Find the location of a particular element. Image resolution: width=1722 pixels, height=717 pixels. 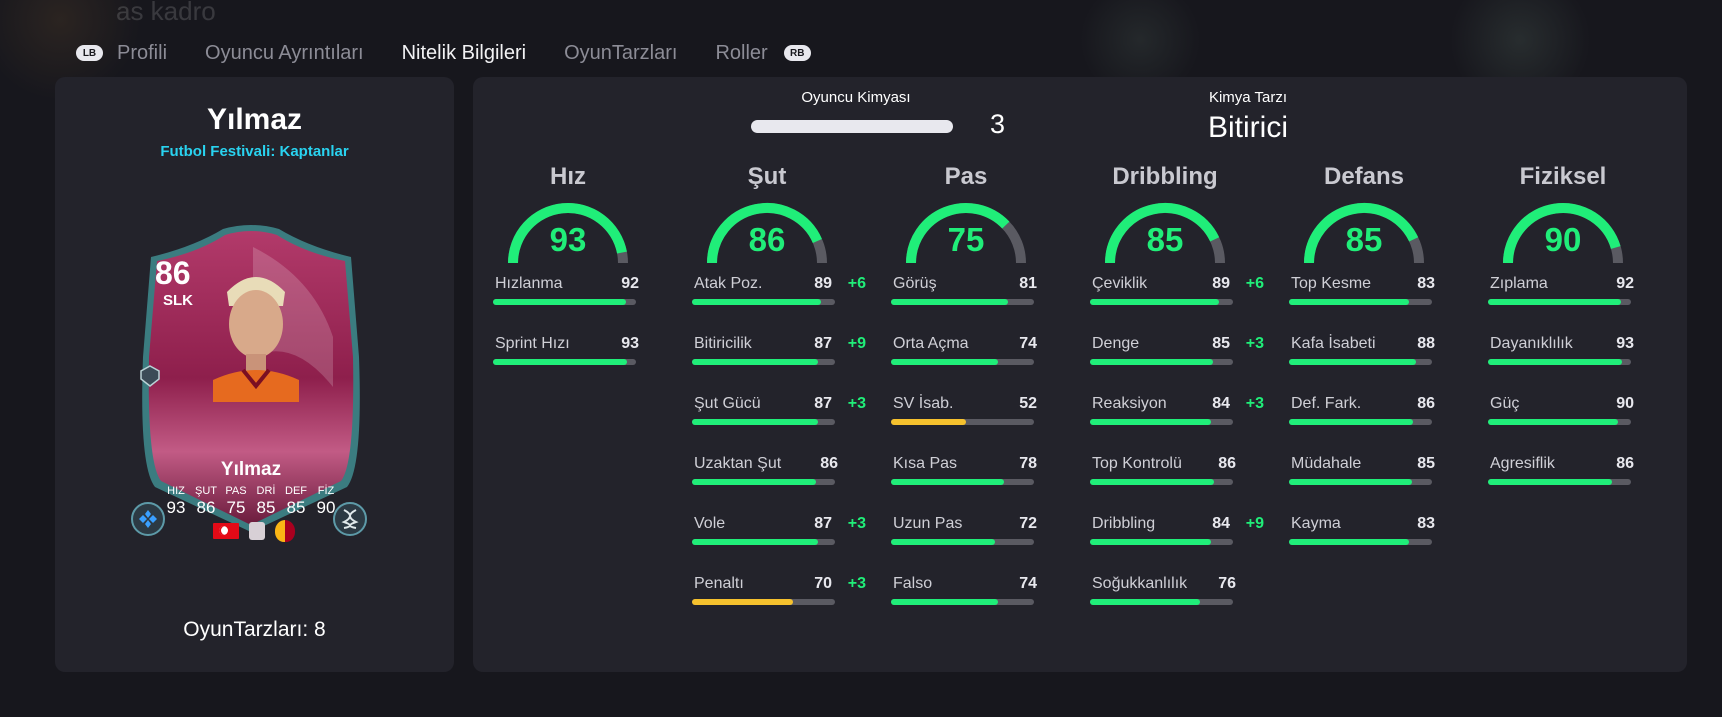

attribute-column: Hız 93 Hızlanma 92 Sprint Hızı 93 is located at coordinates (568, 276).